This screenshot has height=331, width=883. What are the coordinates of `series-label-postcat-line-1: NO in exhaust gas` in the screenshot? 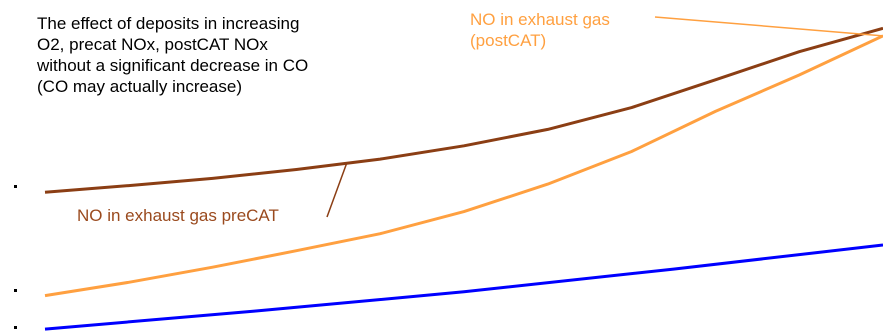 It's located at (540, 19).